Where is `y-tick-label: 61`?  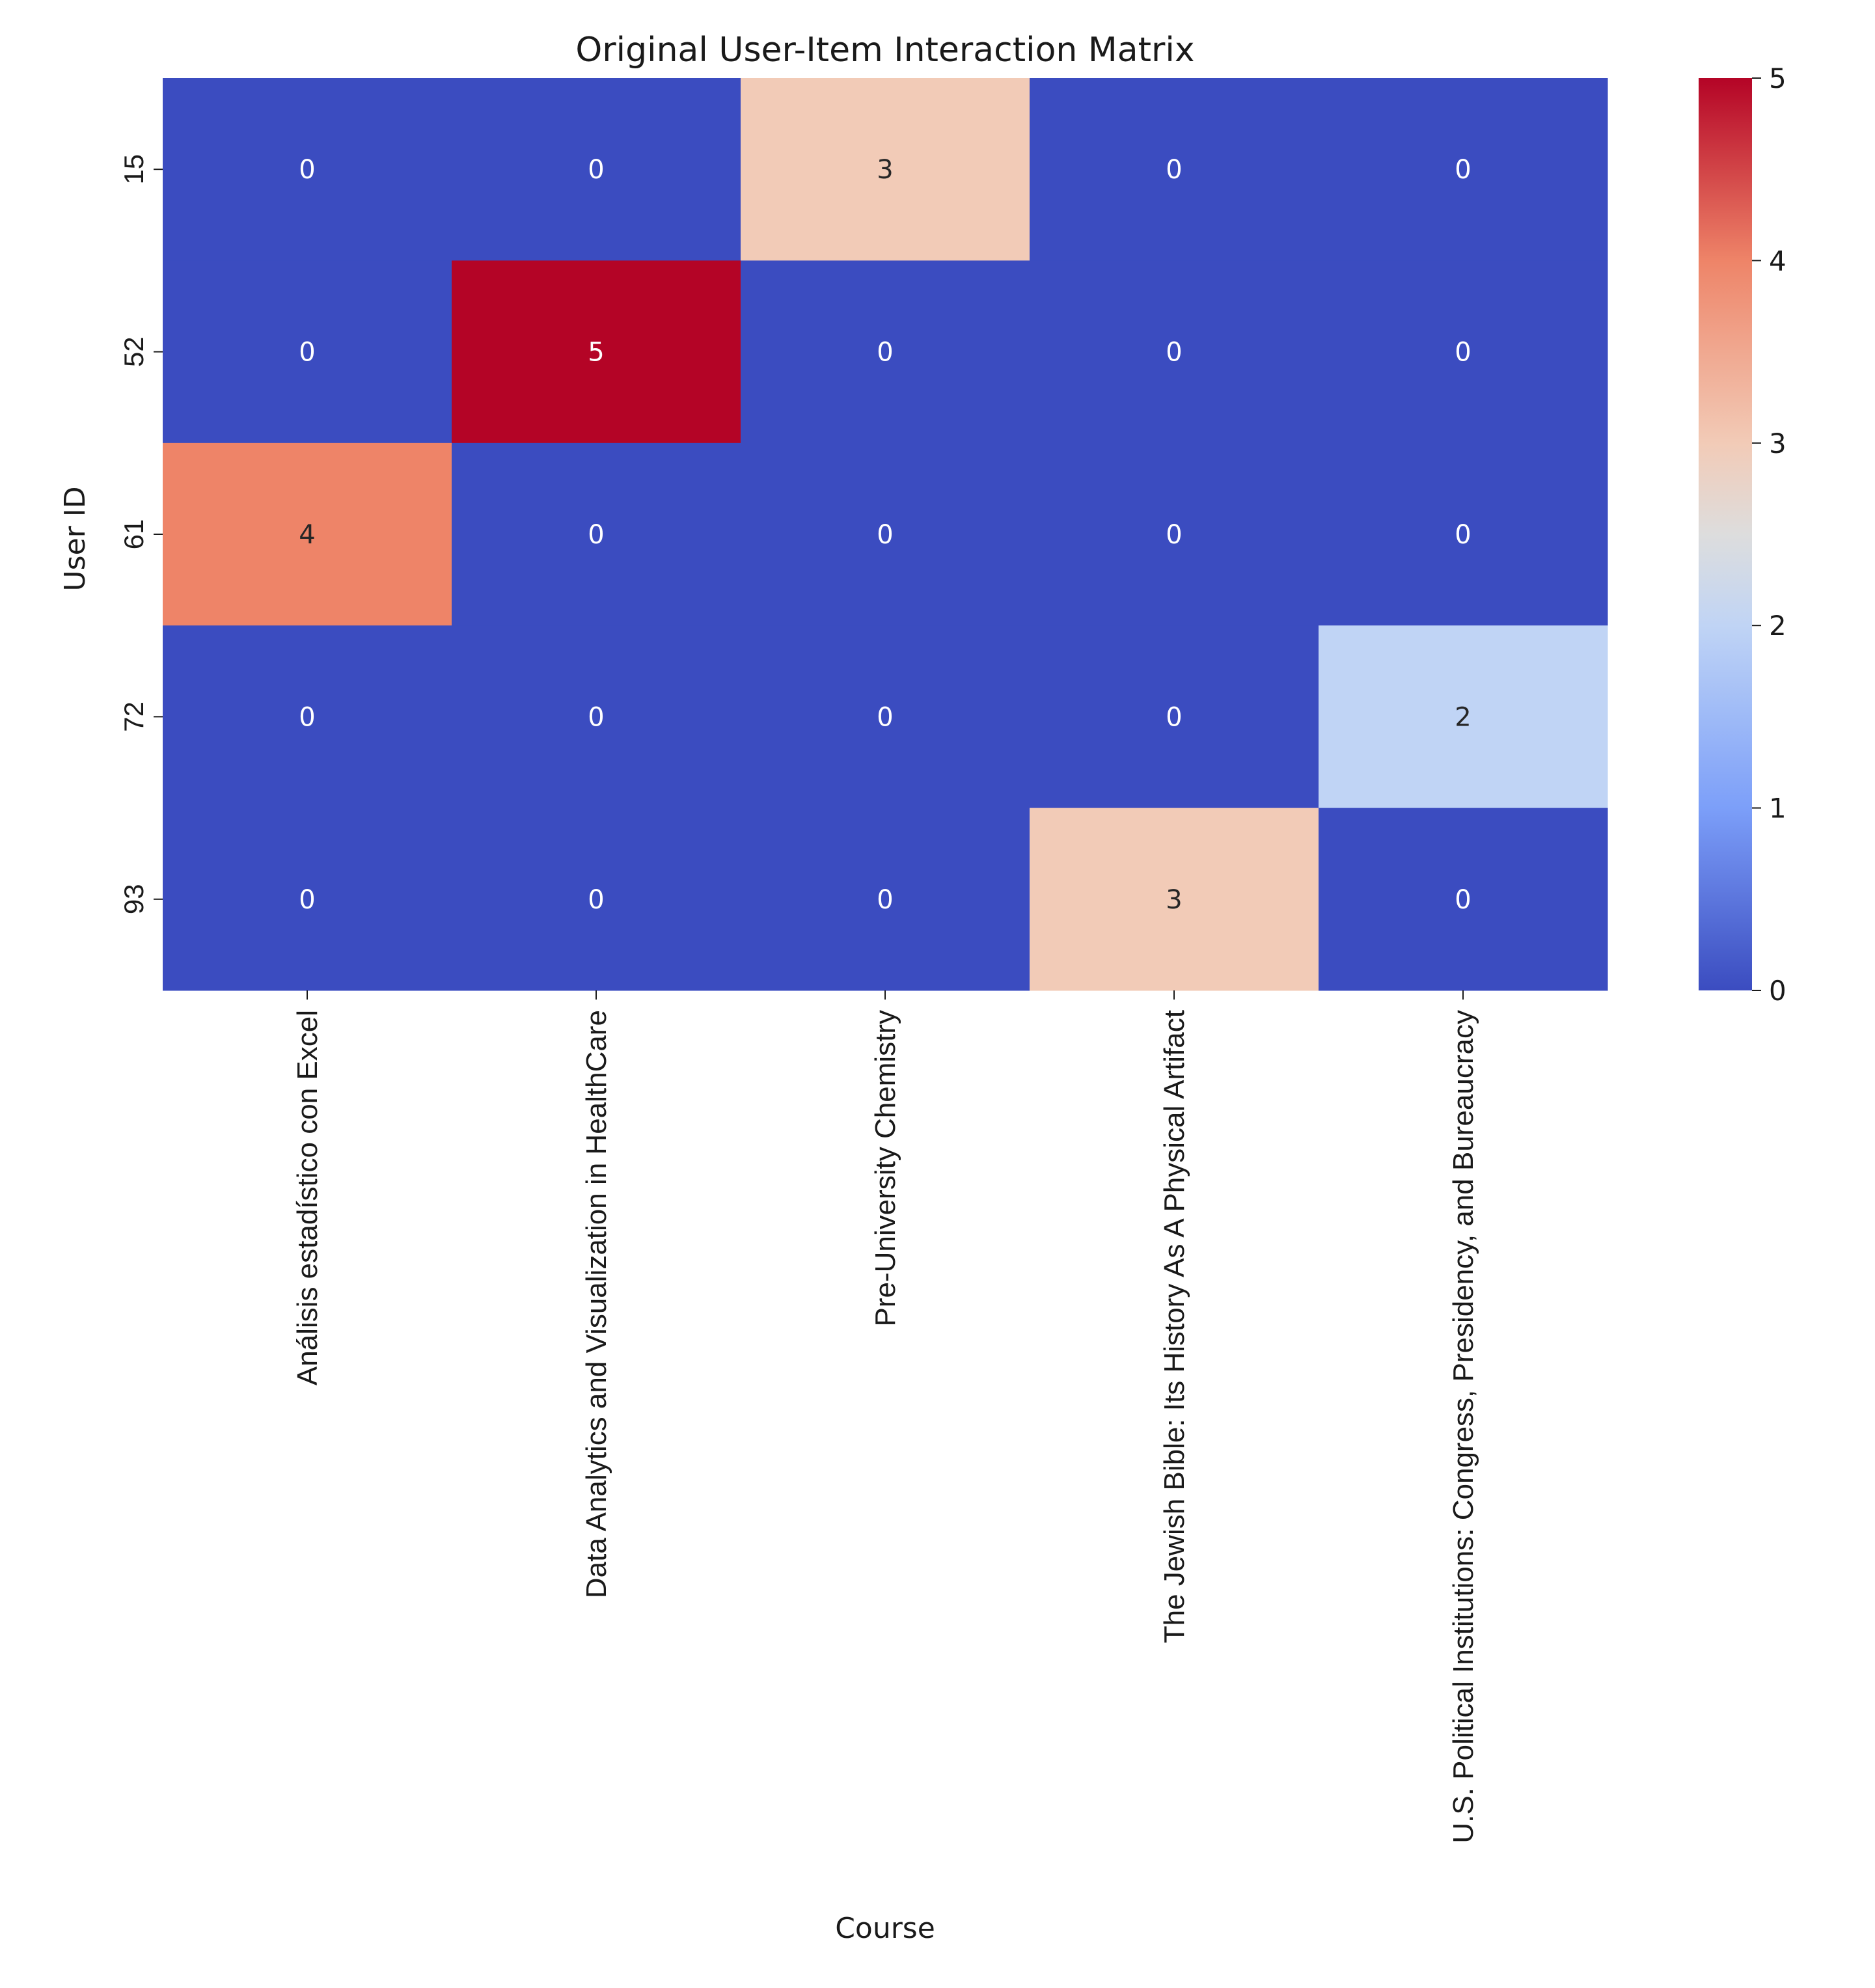 y-tick-label: 61 is located at coordinates (133, 534).